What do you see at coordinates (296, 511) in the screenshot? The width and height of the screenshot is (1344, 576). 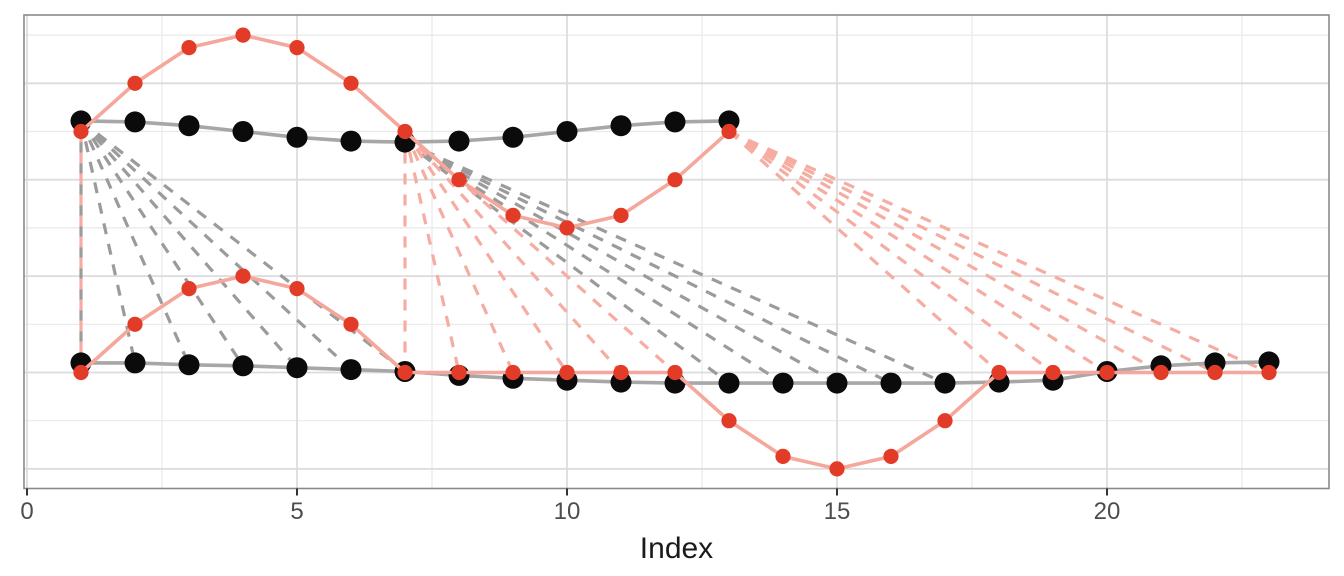 I see `x-tick-label: 5` at bounding box center [296, 511].